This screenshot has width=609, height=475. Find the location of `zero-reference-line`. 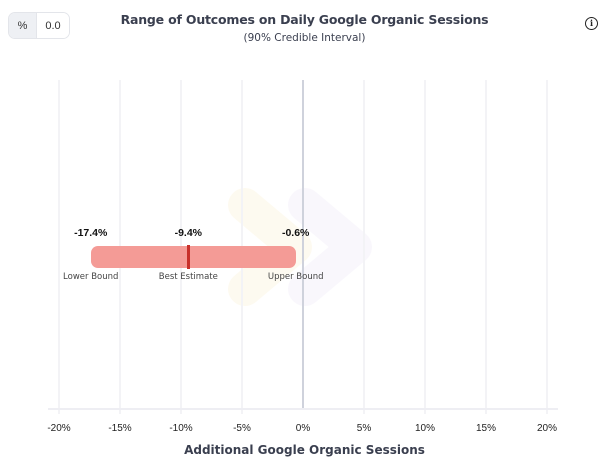

zero-reference-line is located at coordinates (303, 244).